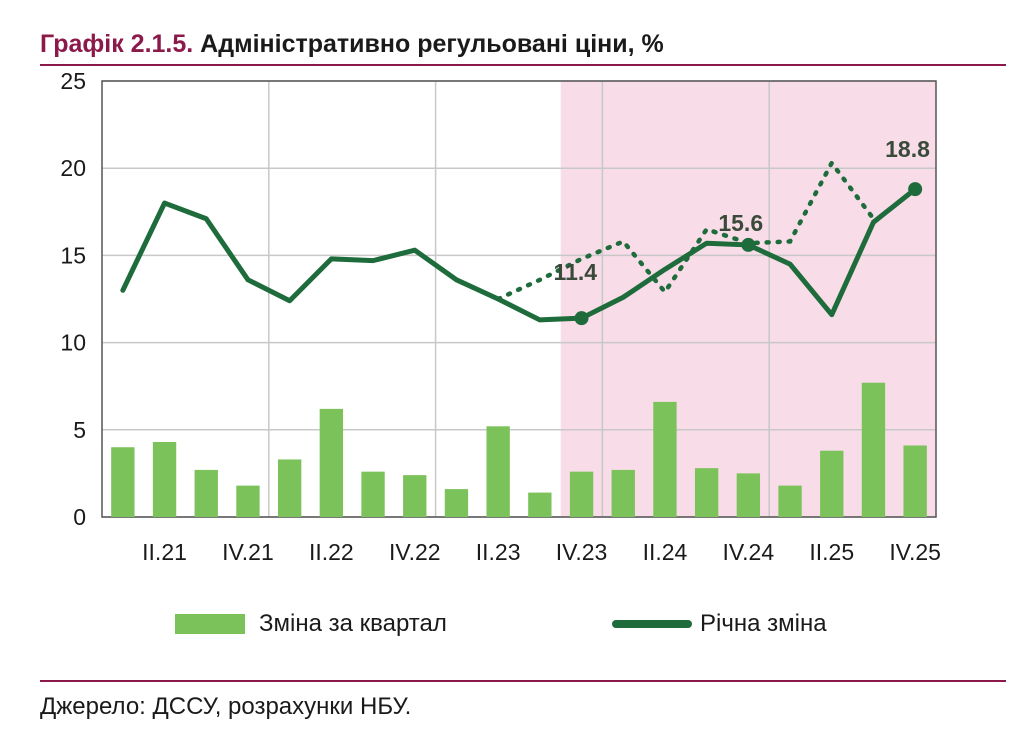  I want to click on legend-bar-entry: Зміна за квартал, so click(311, 624).